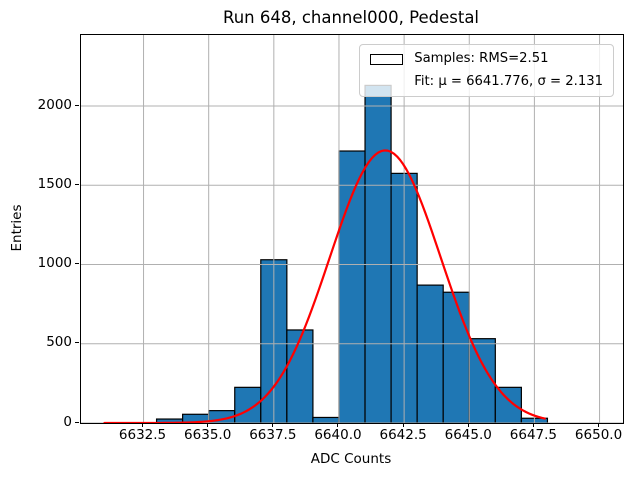 This screenshot has height=480, width=640. I want to click on samples-swatch-icon, so click(387, 59).